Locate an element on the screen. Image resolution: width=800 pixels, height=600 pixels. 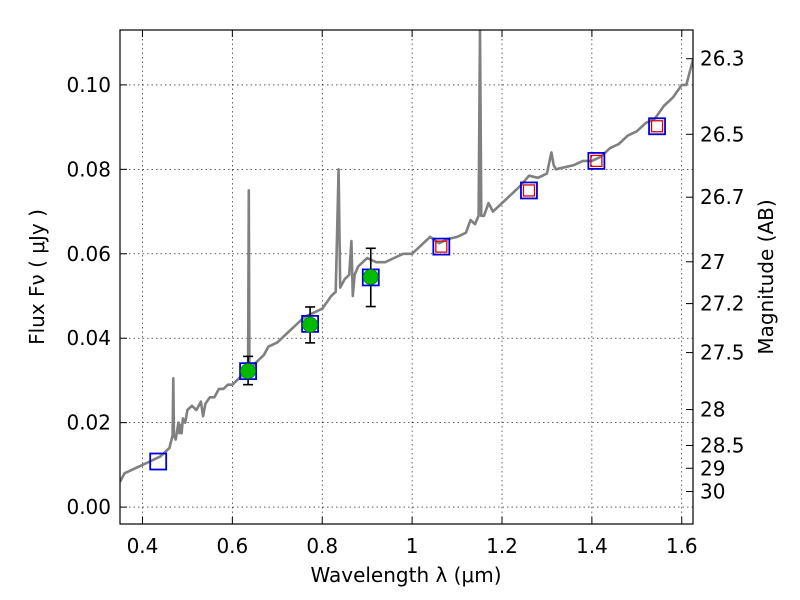
y2-tick-label: 29 is located at coordinates (712, 468).